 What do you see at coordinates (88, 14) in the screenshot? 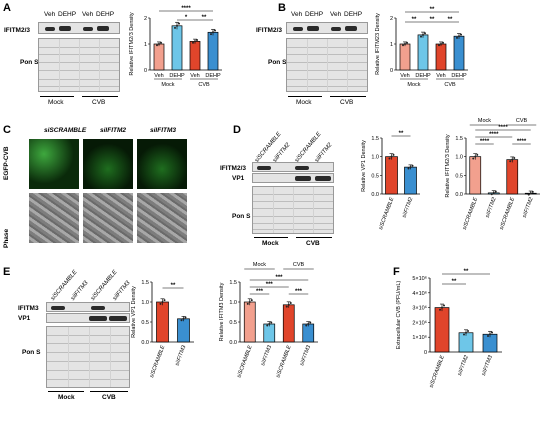
I see `lane-label: Veh` at bounding box center [88, 14].